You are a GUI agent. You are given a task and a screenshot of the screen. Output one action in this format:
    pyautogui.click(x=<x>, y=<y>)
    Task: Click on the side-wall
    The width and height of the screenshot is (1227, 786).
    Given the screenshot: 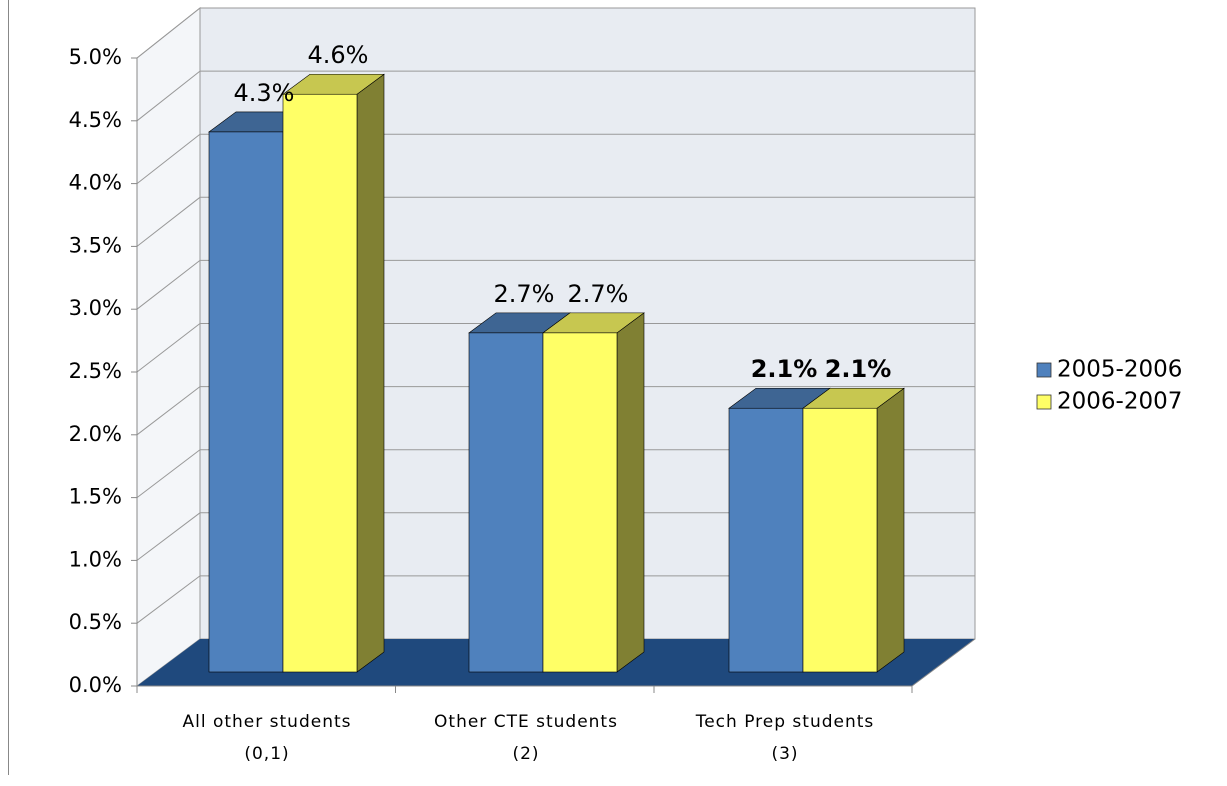 What is the action you would take?
    pyautogui.click(x=168, y=346)
    